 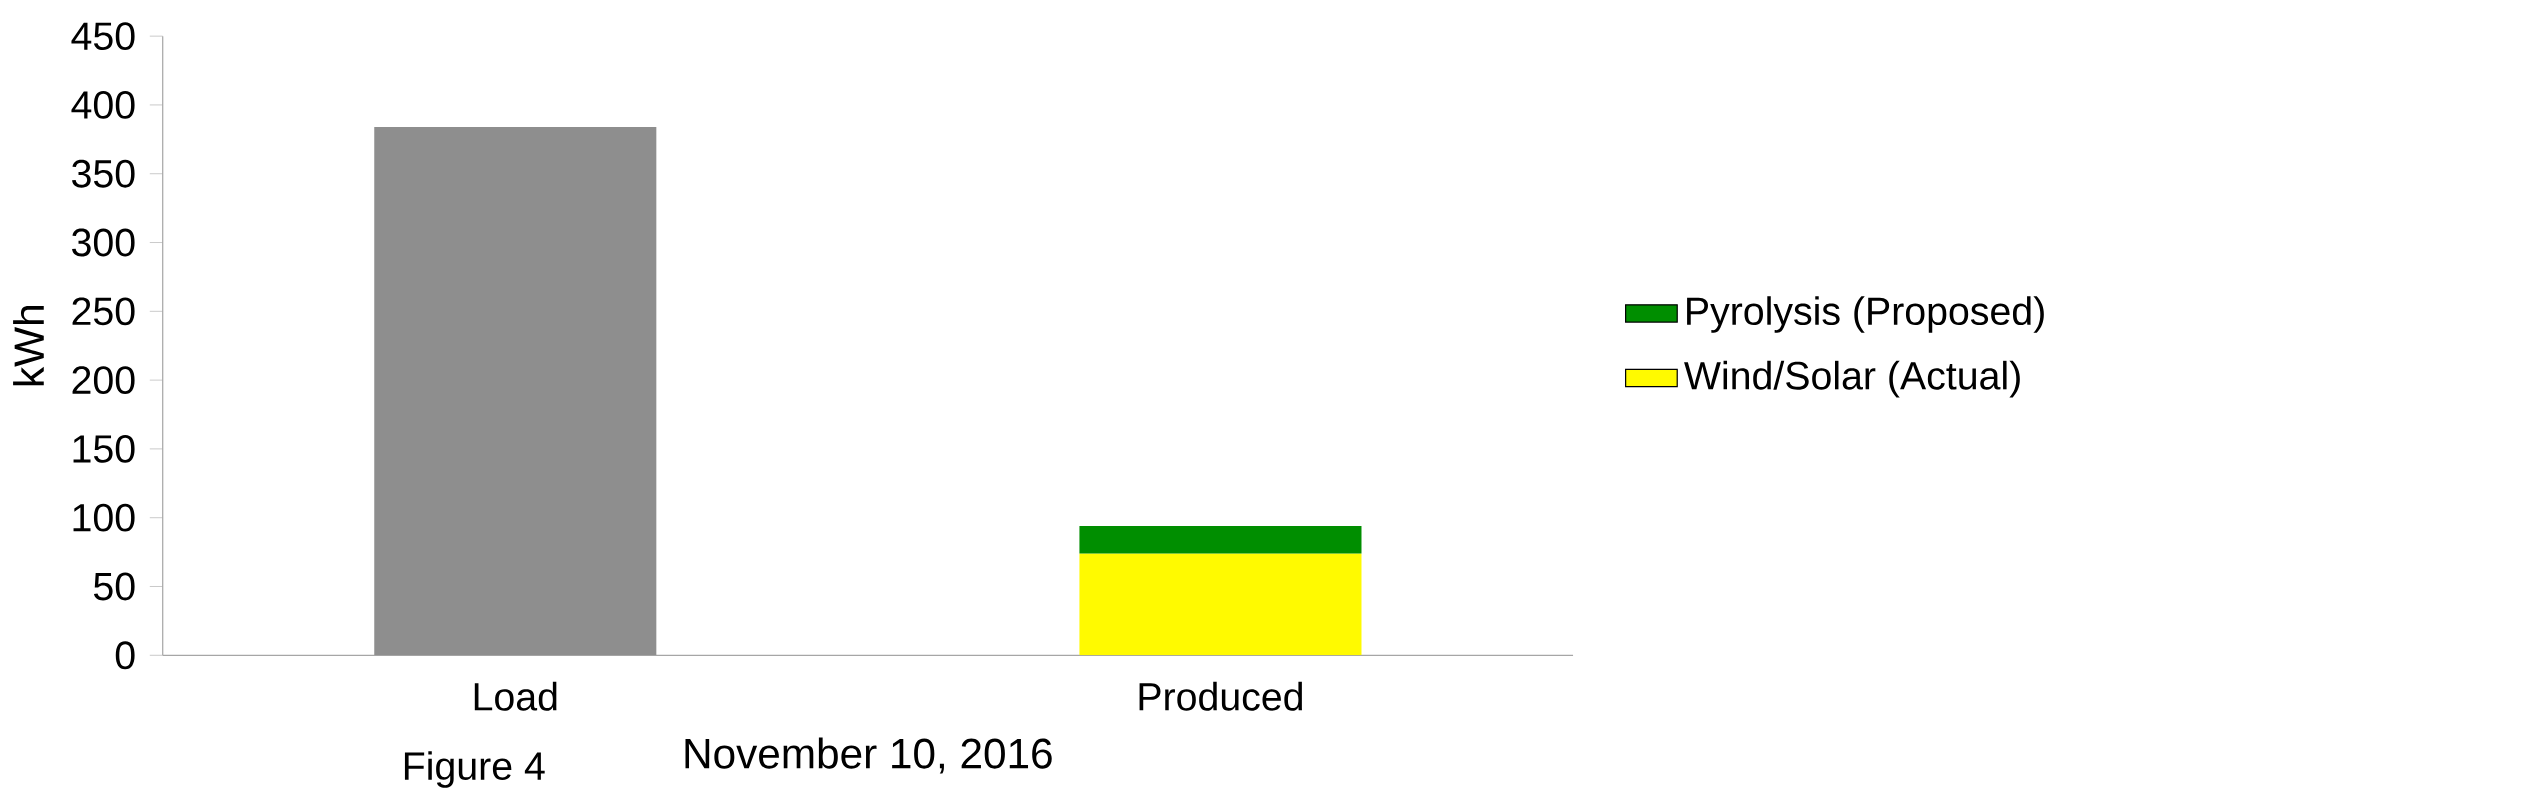 What do you see at coordinates (1221, 696) in the screenshot?
I see `x-tick-label: Produced` at bounding box center [1221, 696].